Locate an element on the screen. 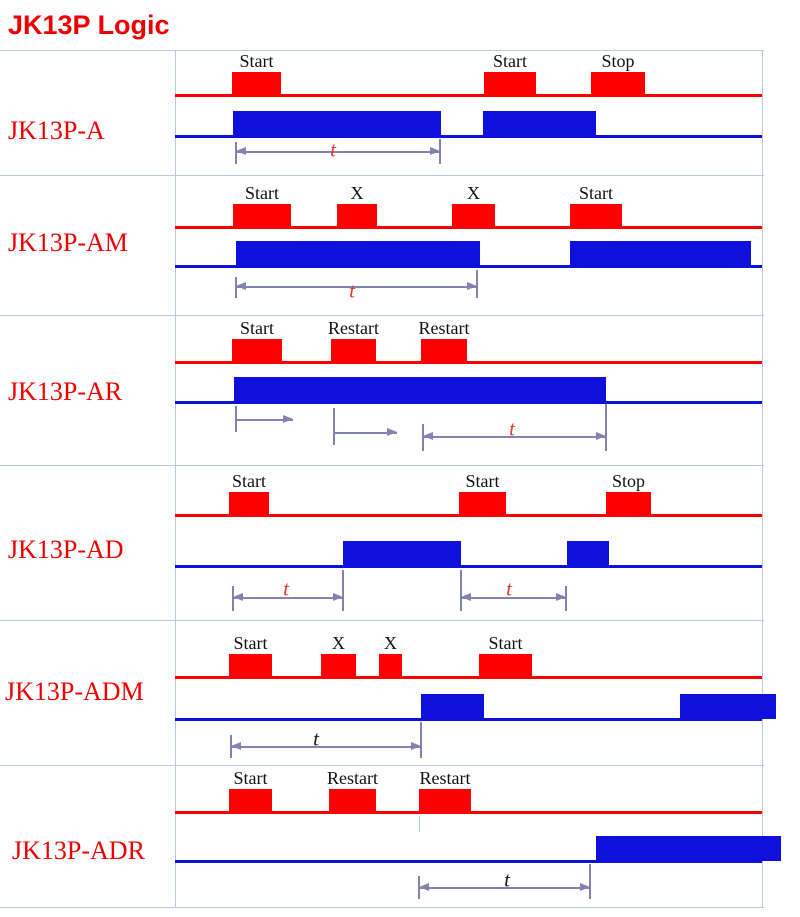 This screenshot has width=800, height=917. pulse-label: Stop is located at coordinates (628, 481).